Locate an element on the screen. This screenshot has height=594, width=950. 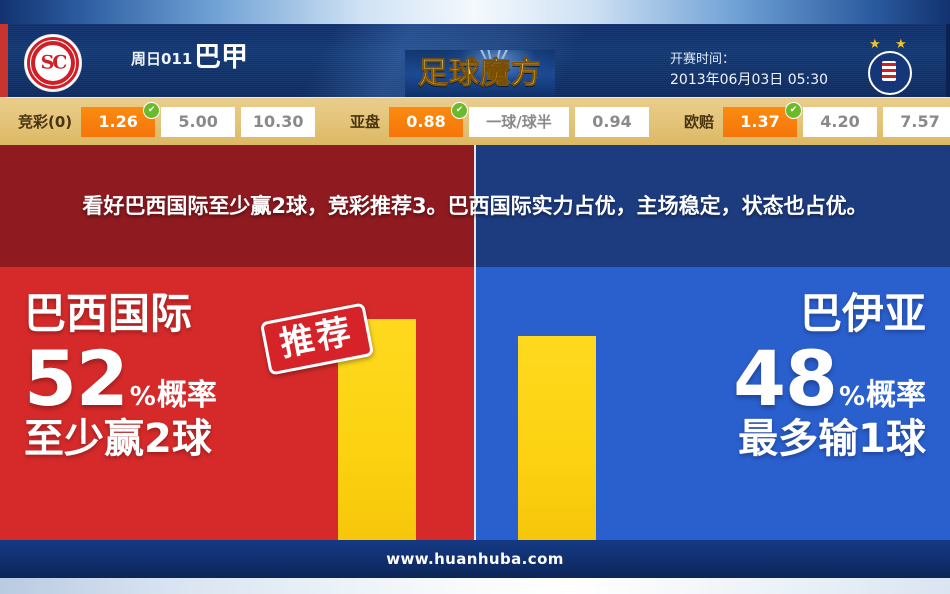
odds-value: 10.30 is located at coordinates (278, 121).